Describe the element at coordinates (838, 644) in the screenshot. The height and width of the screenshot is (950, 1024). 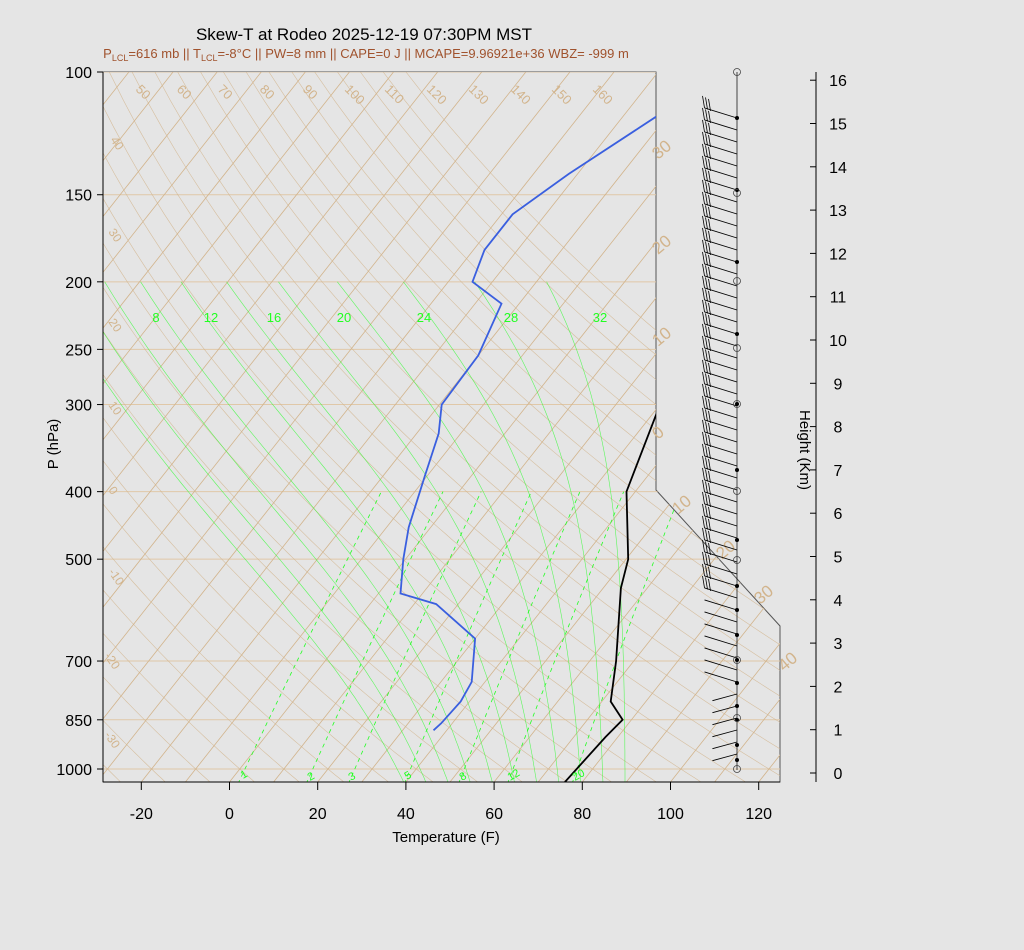
I see `height-tick-label: 3` at that location.